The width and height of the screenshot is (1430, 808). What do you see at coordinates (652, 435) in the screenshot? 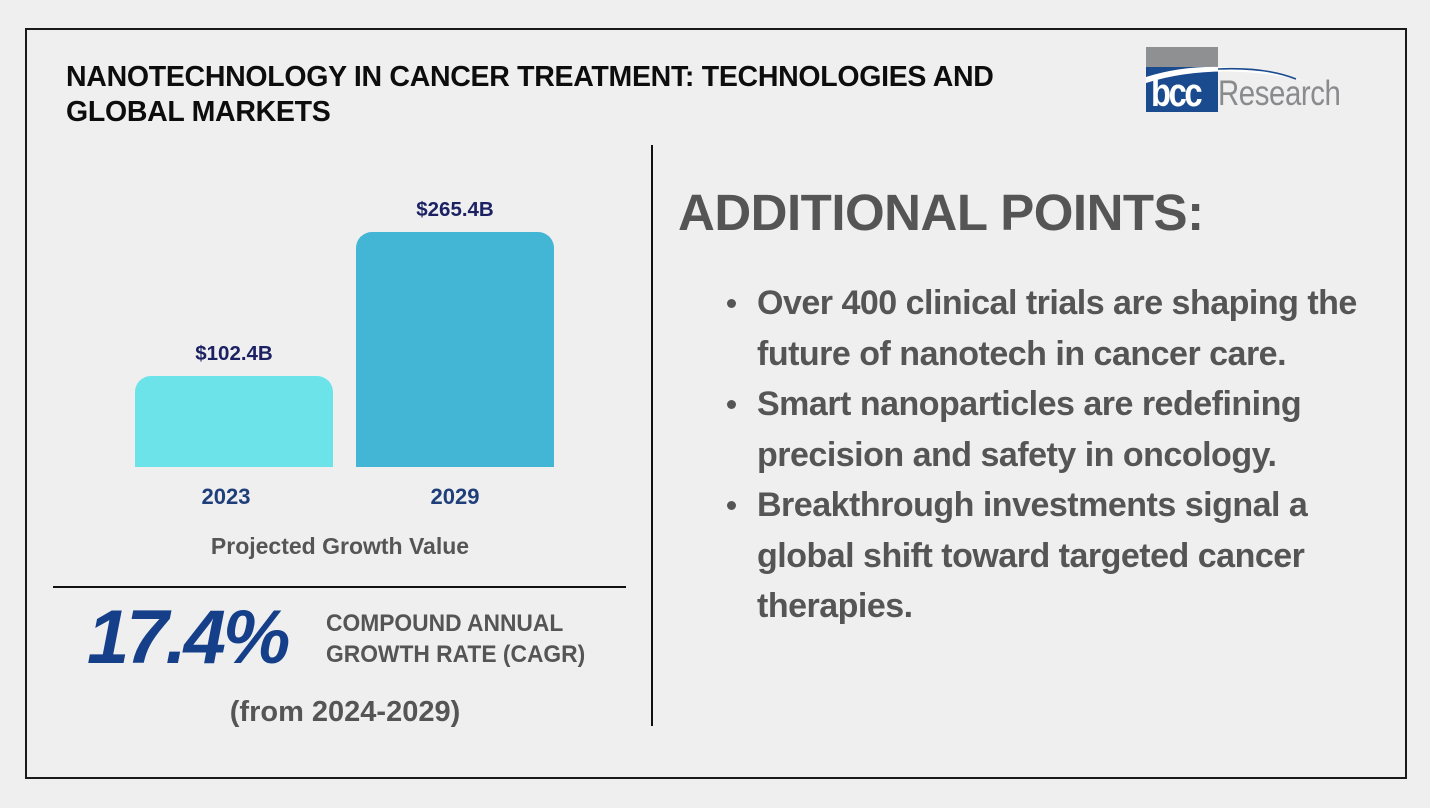
I see `vertical-divider` at bounding box center [652, 435].